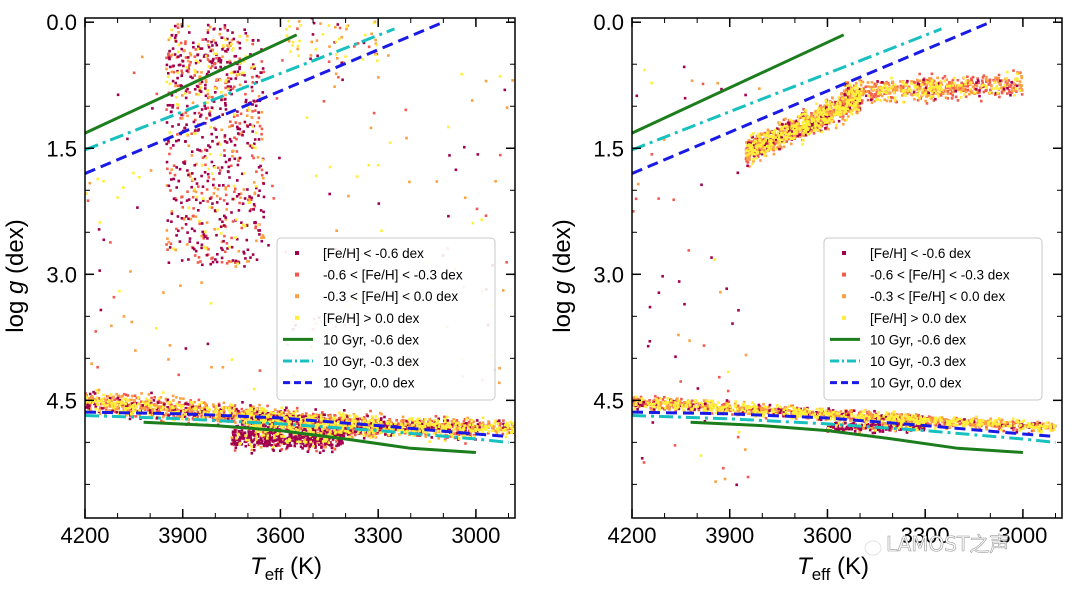 Image resolution: width=1080 pixels, height=592 pixels. Describe the element at coordinates (85, 535) in the screenshot. I see `x-tick-label: 4200` at that location.